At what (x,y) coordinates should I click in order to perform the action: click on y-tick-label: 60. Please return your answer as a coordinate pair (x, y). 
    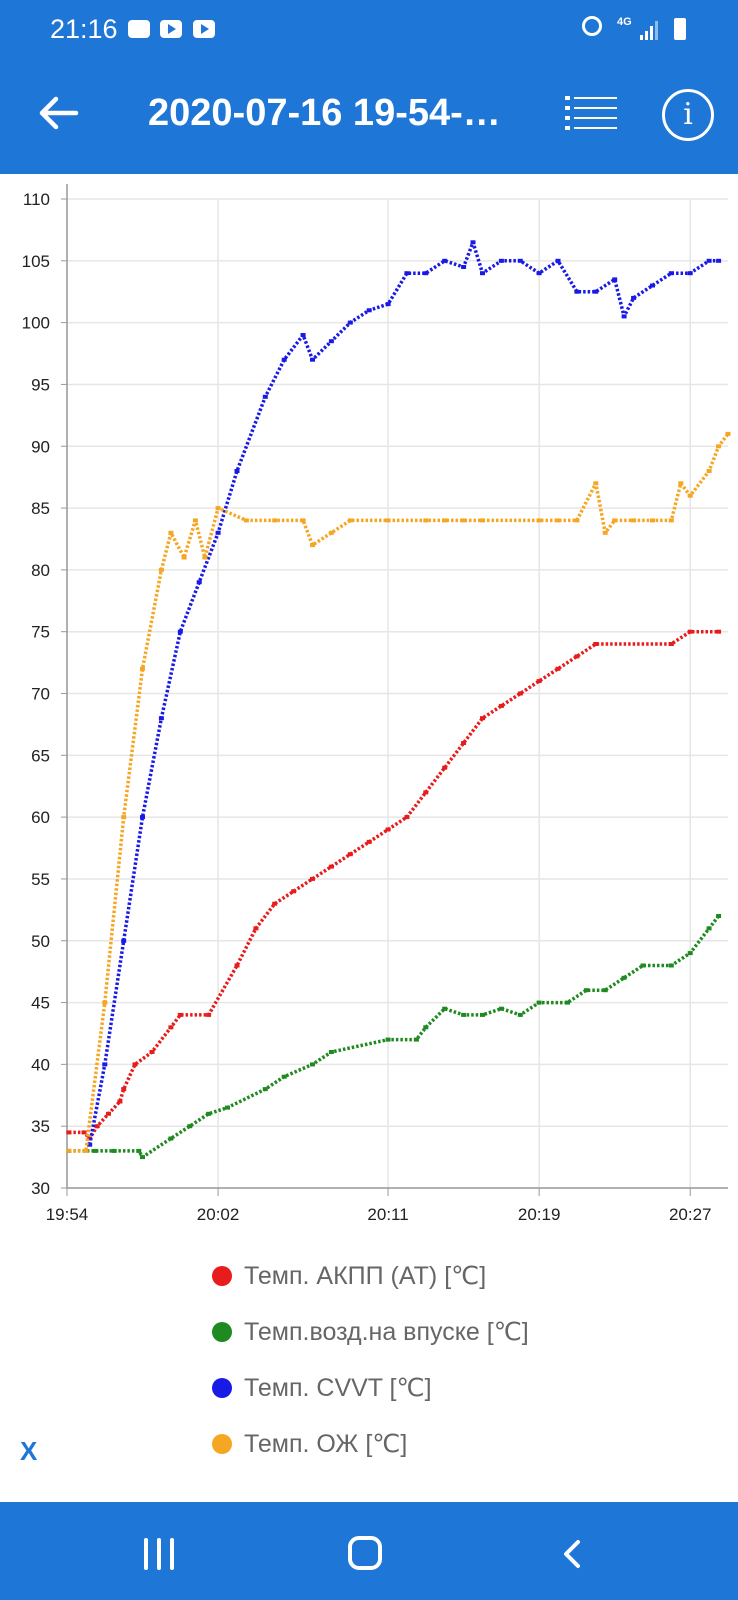
    Looking at the image, I should click on (40, 817).